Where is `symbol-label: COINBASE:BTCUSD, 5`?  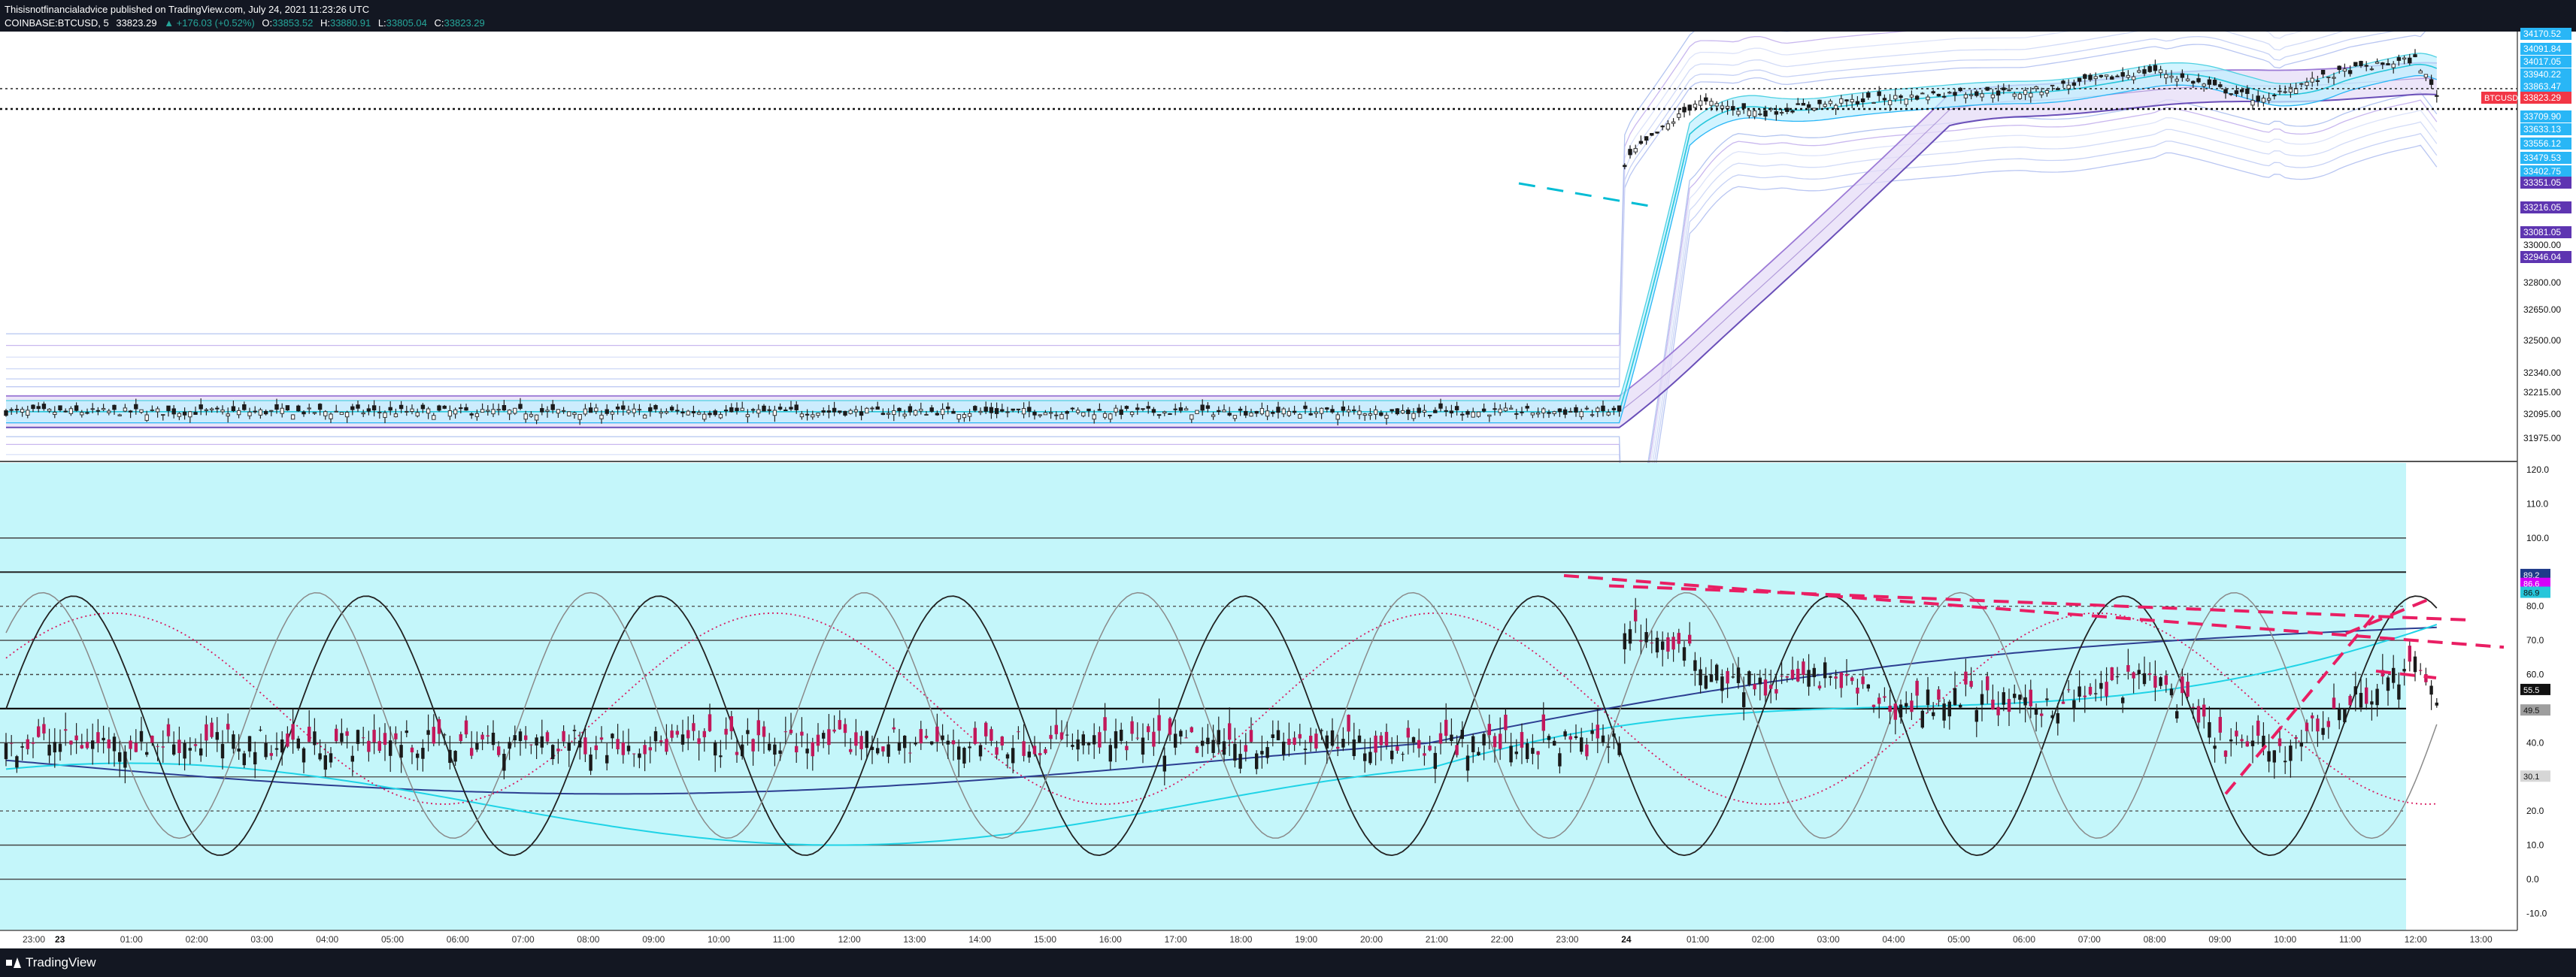 symbol-label: COINBASE:BTCUSD, 5 is located at coordinates (57, 23).